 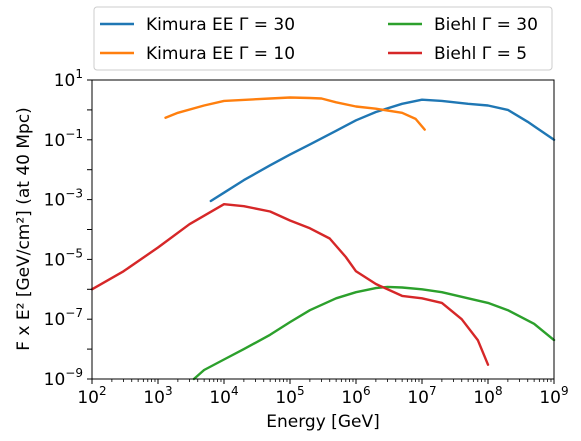 What do you see at coordinates (220, 25) in the screenshot?
I see `legend-label-1: Kimura EE Γ = 30` at bounding box center [220, 25].